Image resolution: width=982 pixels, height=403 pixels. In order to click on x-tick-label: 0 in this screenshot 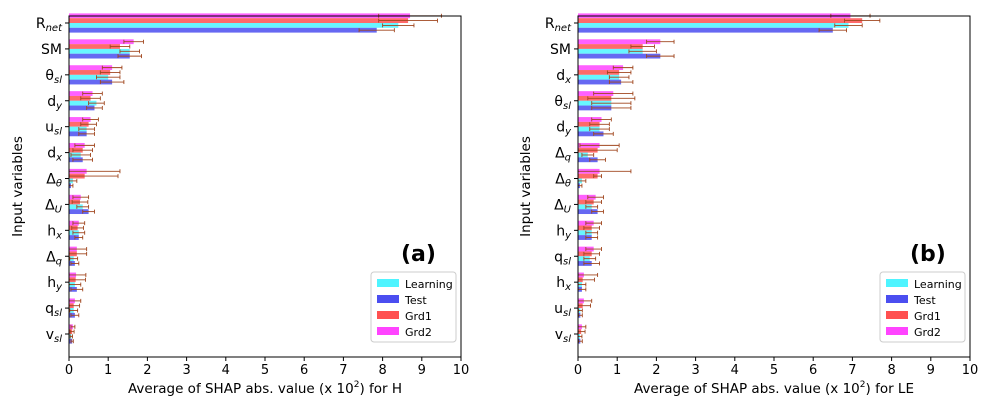, I will do `click(578, 370)`.